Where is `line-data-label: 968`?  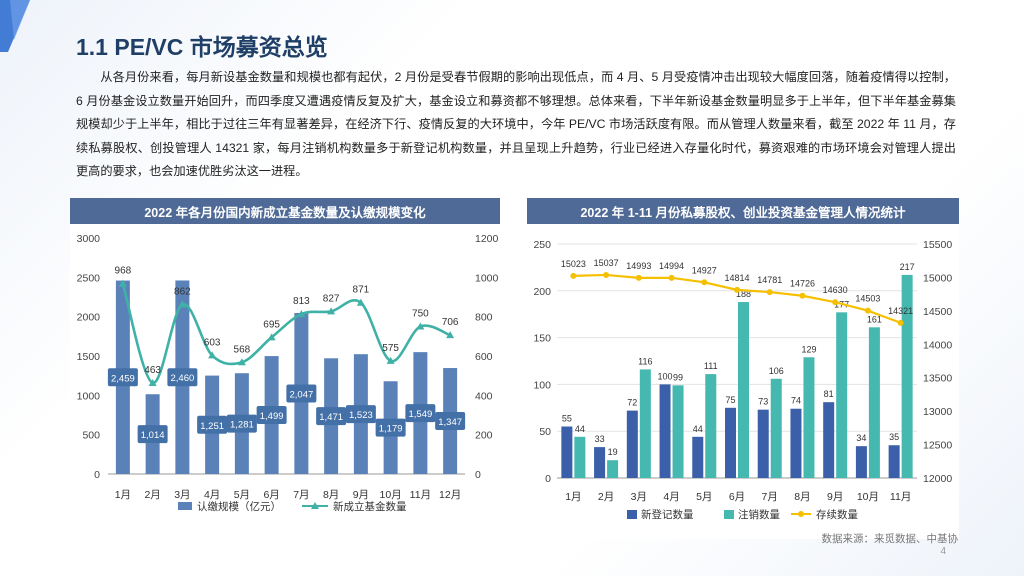 line-data-label: 968 is located at coordinates (123, 271).